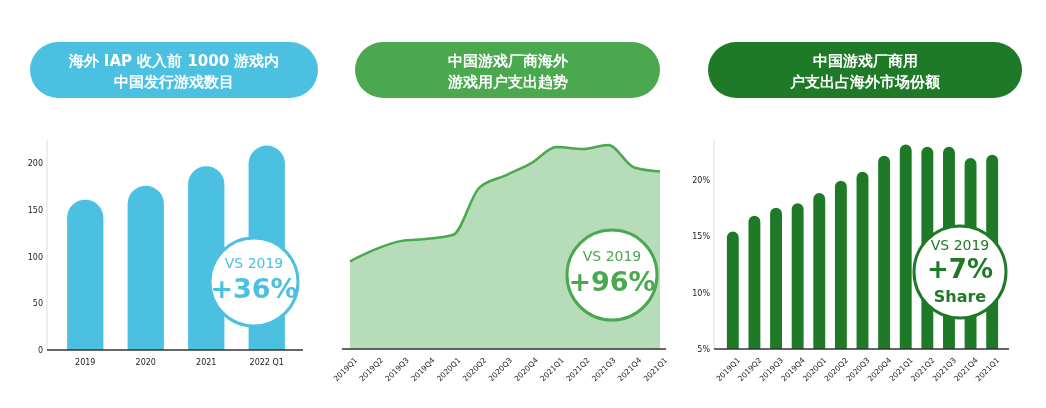 The width and height of the screenshot is (1046, 408). Describe the element at coordinates (960, 296) in the screenshot. I see `annotation: Share` at that location.